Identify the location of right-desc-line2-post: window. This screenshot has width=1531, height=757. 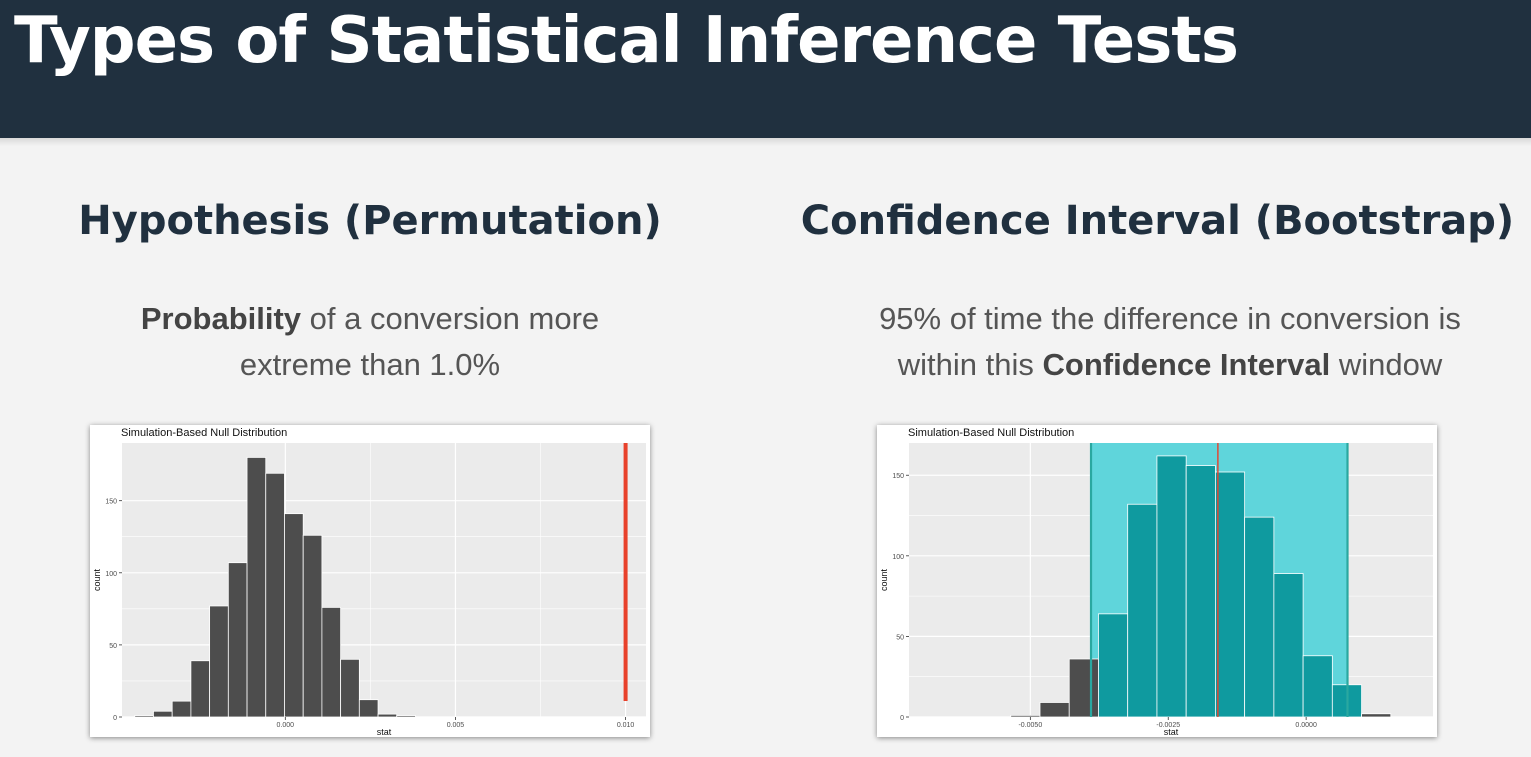
(1386, 364).